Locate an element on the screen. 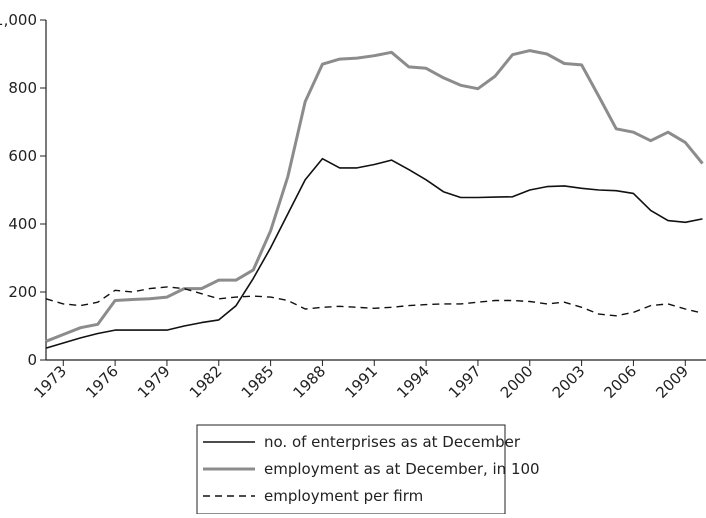 The image size is (706, 518). line-series is located at coordinates (374, 301).